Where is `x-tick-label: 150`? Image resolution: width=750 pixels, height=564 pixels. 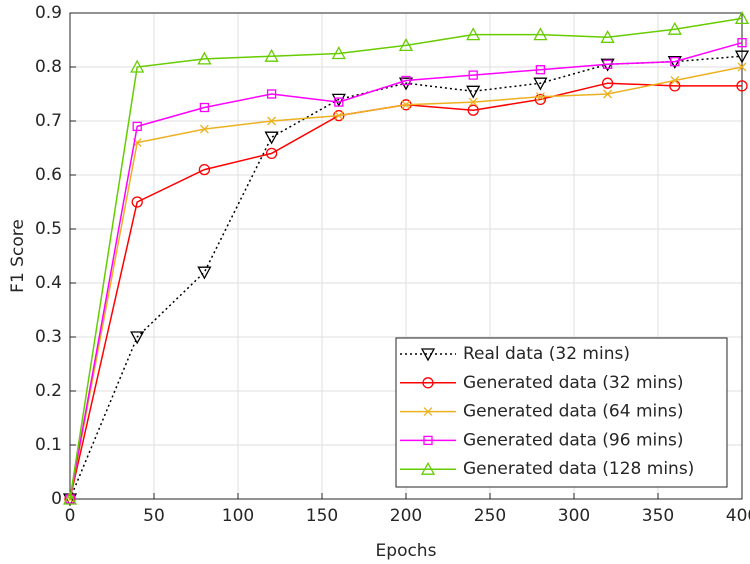 x-tick-label: 150 is located at coordinates (322, 516).